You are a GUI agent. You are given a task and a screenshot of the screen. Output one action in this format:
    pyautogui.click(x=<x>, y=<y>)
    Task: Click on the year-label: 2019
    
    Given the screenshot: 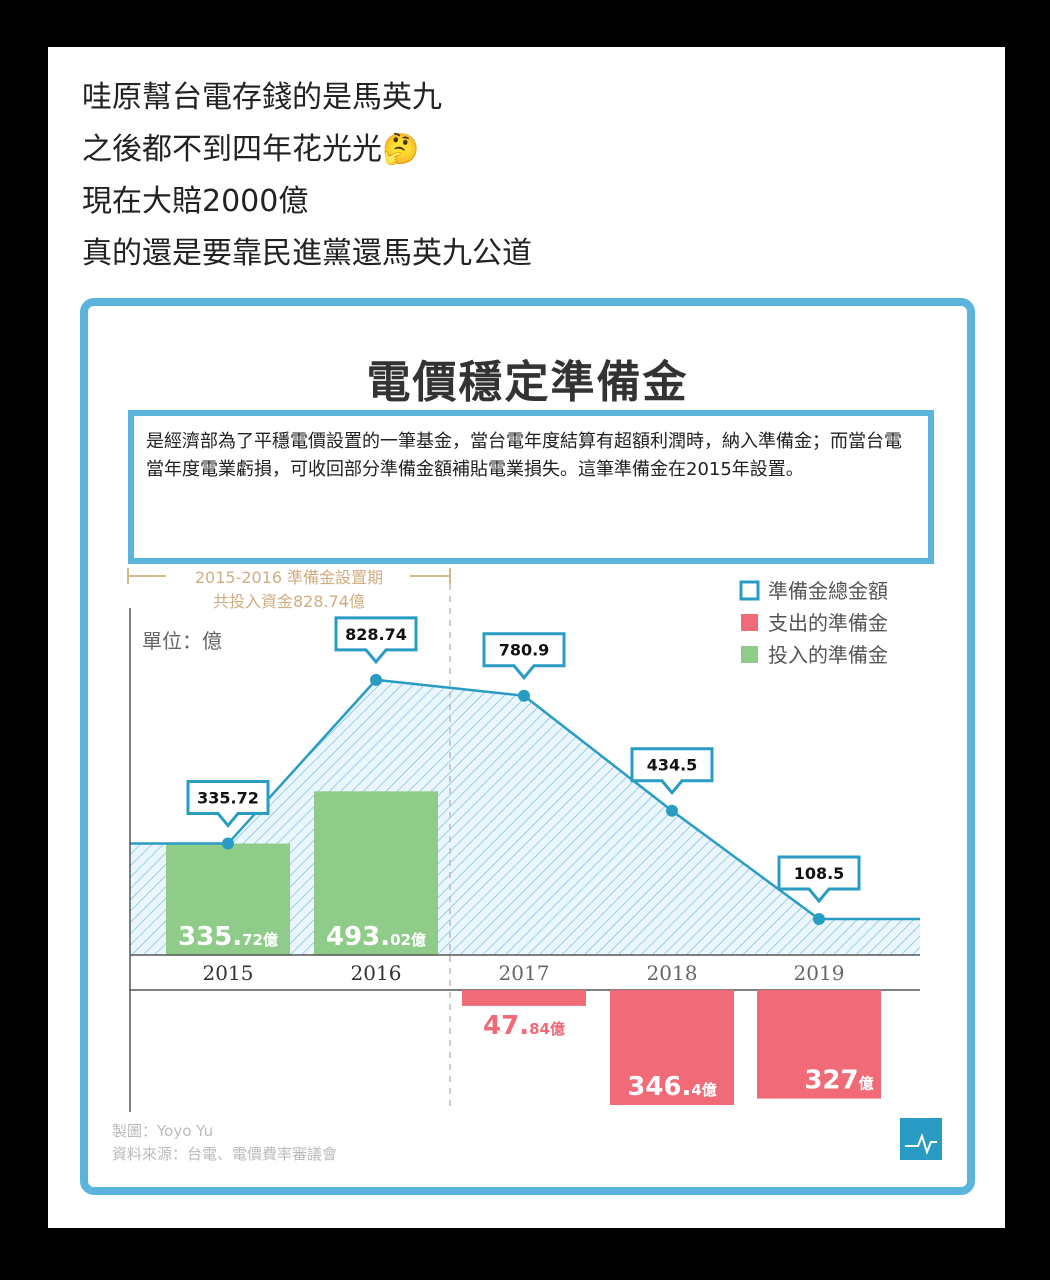 What is the action you would take?
    pyautogui.click(x=819, y=973)
    